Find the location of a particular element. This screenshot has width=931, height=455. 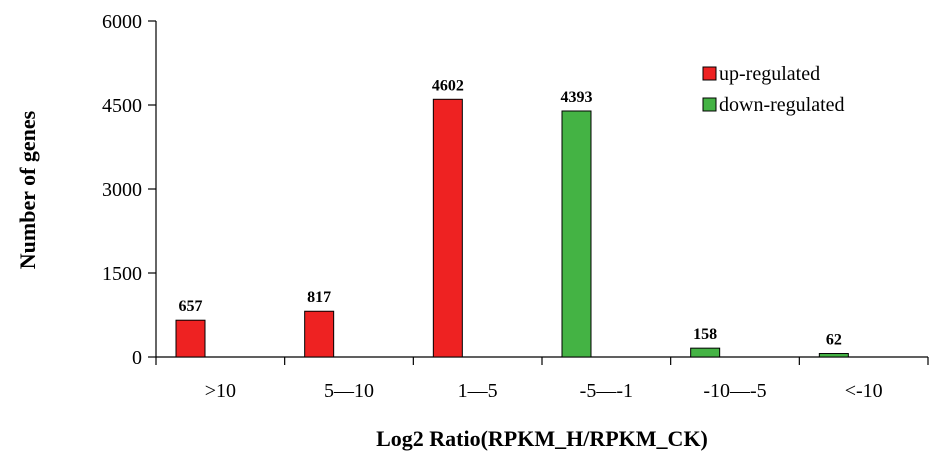

y-tick-label: 0 is located at coordinates (137, 358).